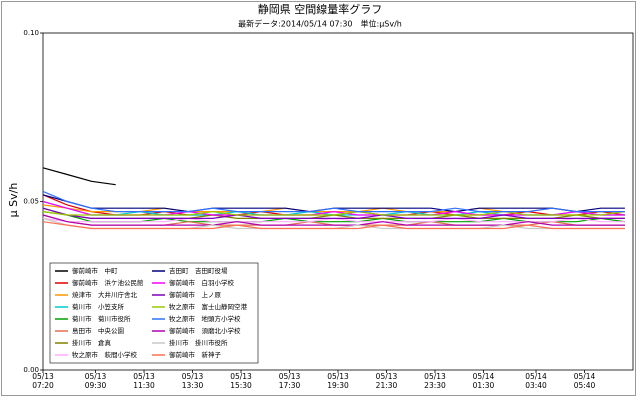 Image resolution: width=640 pixels, height=400 pixels. Describe the element at coordinates (435, 381) in the screenshot. I see `x-tick-label: 05/13 23:30` at that location.